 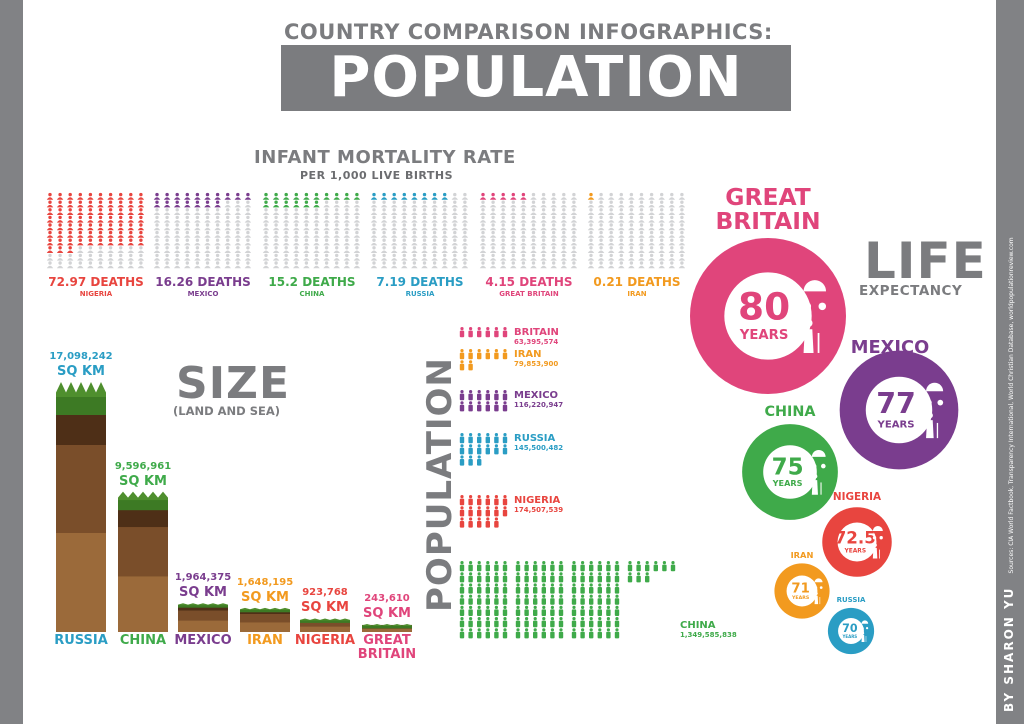 I want to click on population-value-6: 1,349,585,838, so click(x=708, y=635).